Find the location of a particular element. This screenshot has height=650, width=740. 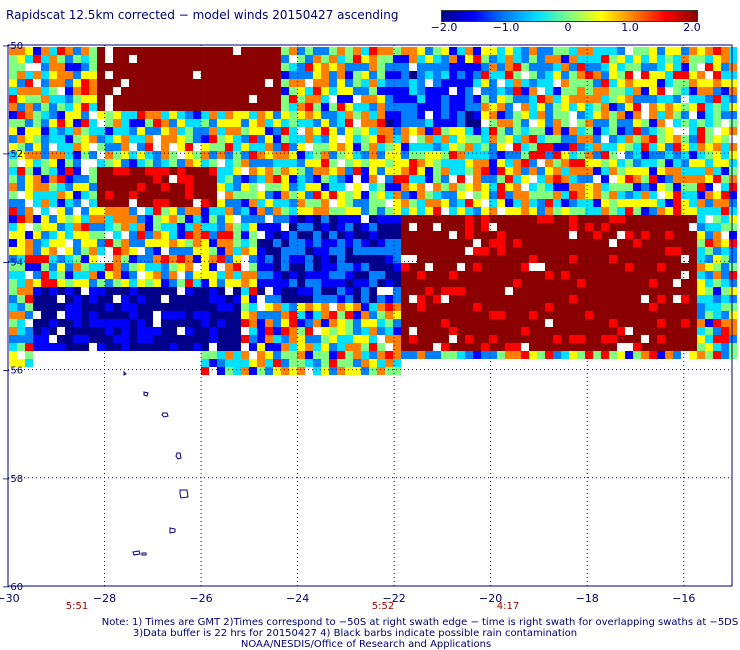

lat-tick-label: −54 is located at coordinates (12, 262).